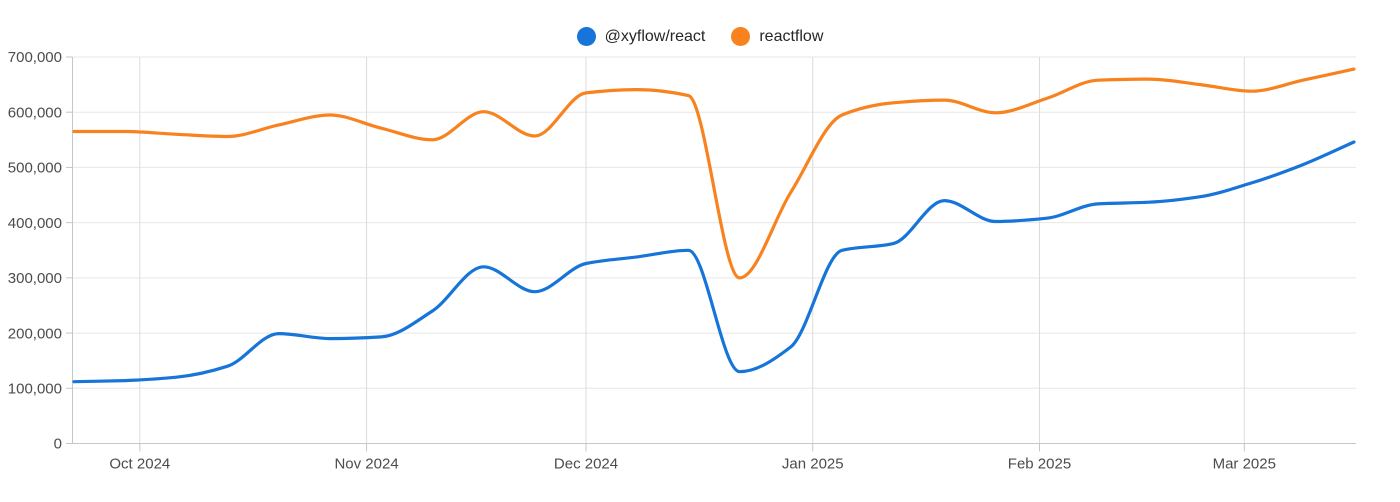  I want to click on y-tick-label: 200,000, so click(35, 333).